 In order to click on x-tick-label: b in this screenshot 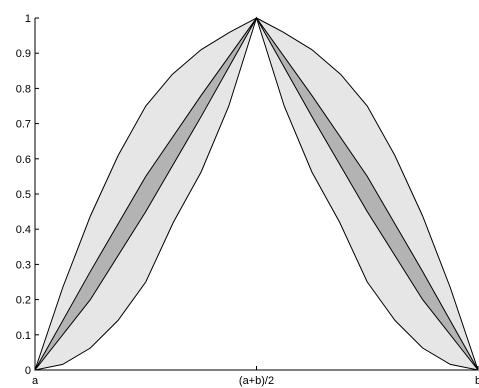, I will do `click(477, 381)`.